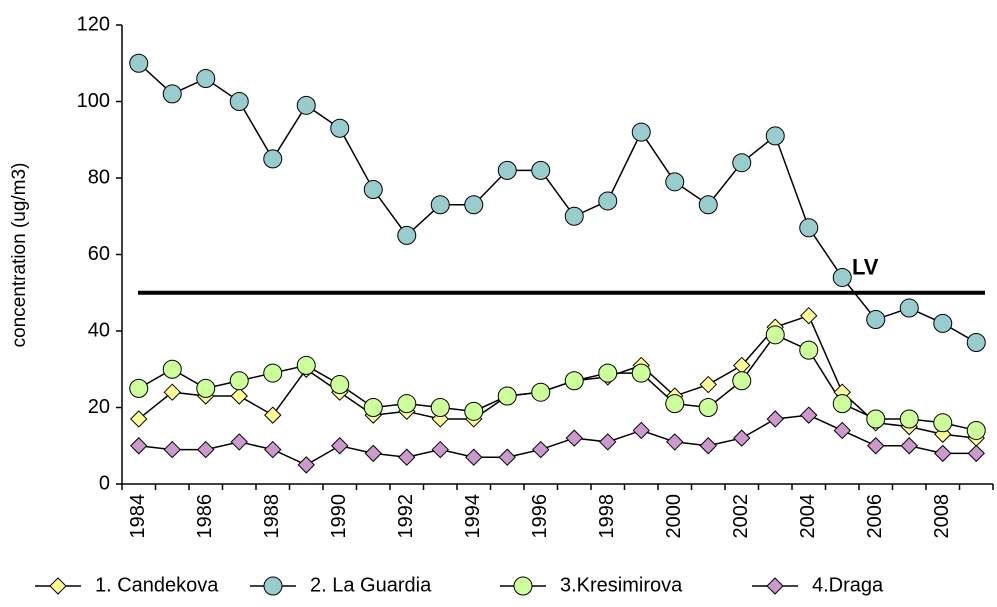  I want to click on y-tick-label: 120, so click(93, 24).